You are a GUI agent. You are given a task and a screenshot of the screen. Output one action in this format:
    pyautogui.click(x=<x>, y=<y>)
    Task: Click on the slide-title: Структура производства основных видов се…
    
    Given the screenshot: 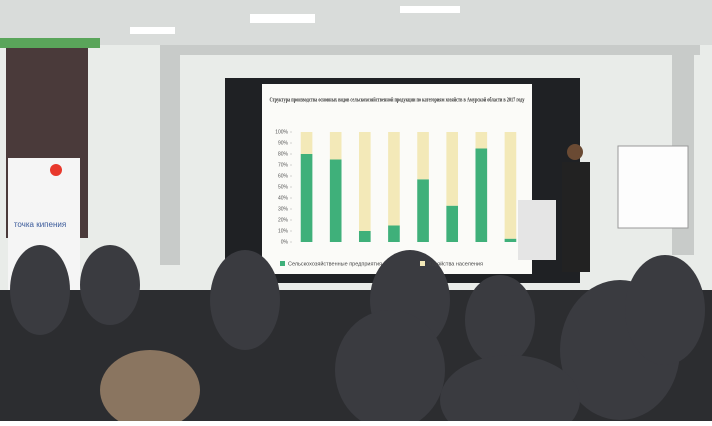 What is the action you would take?
    pyautogui.click(x=397, y=99)
    